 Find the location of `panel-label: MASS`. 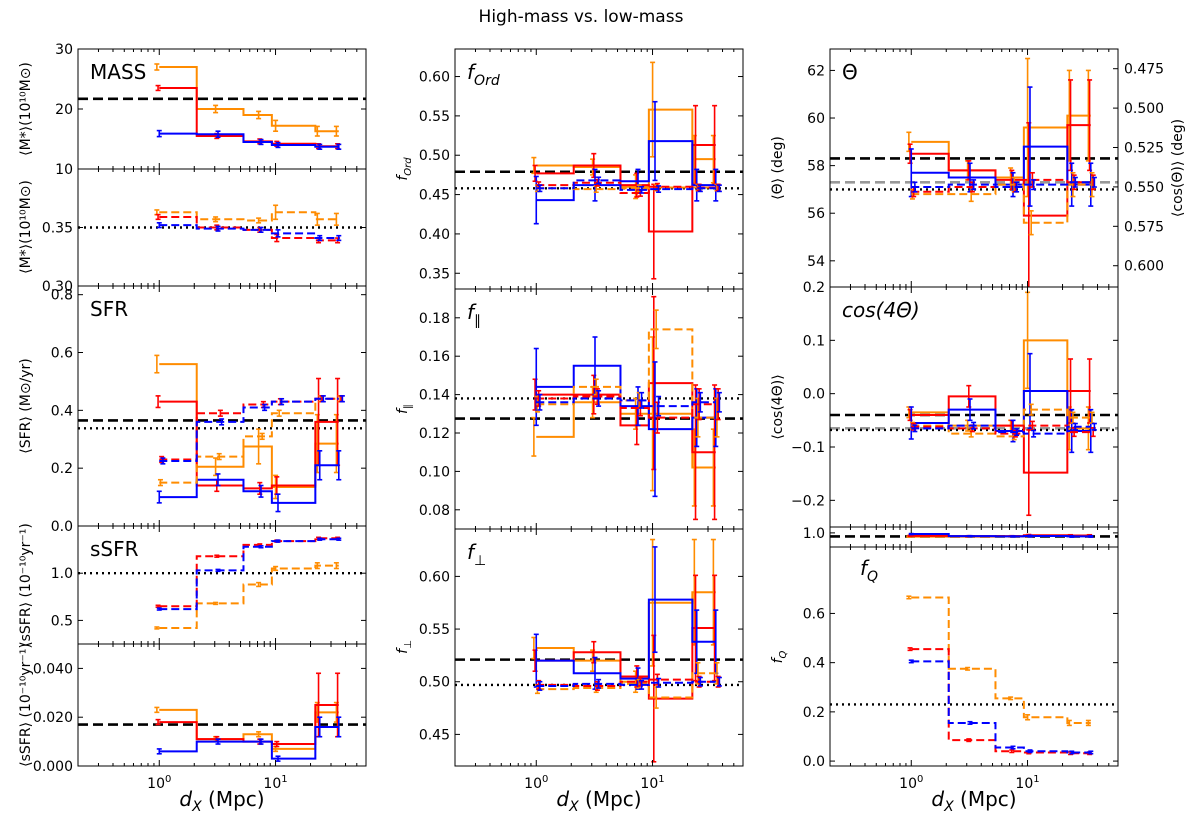

panel-label: MASS is located at coordinates (118, 72).